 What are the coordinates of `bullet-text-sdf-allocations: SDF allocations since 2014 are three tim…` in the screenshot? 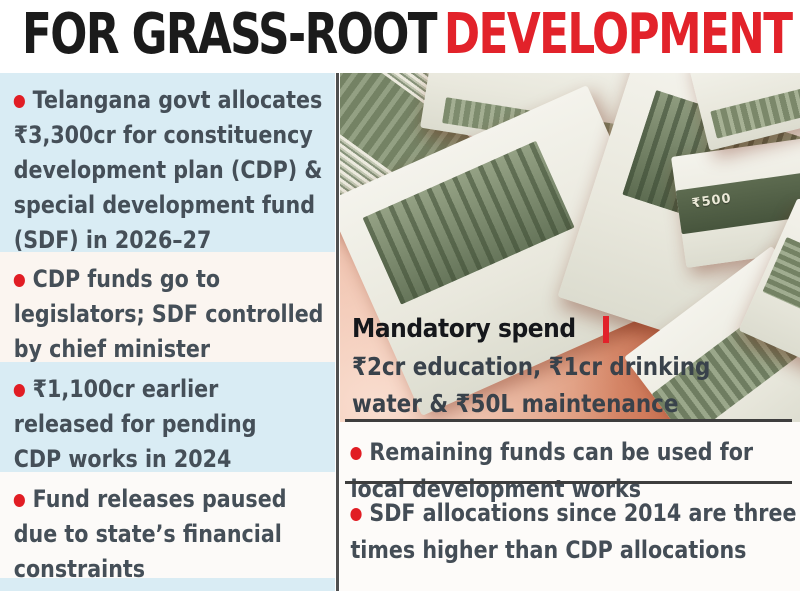 It's located at (573, 531).